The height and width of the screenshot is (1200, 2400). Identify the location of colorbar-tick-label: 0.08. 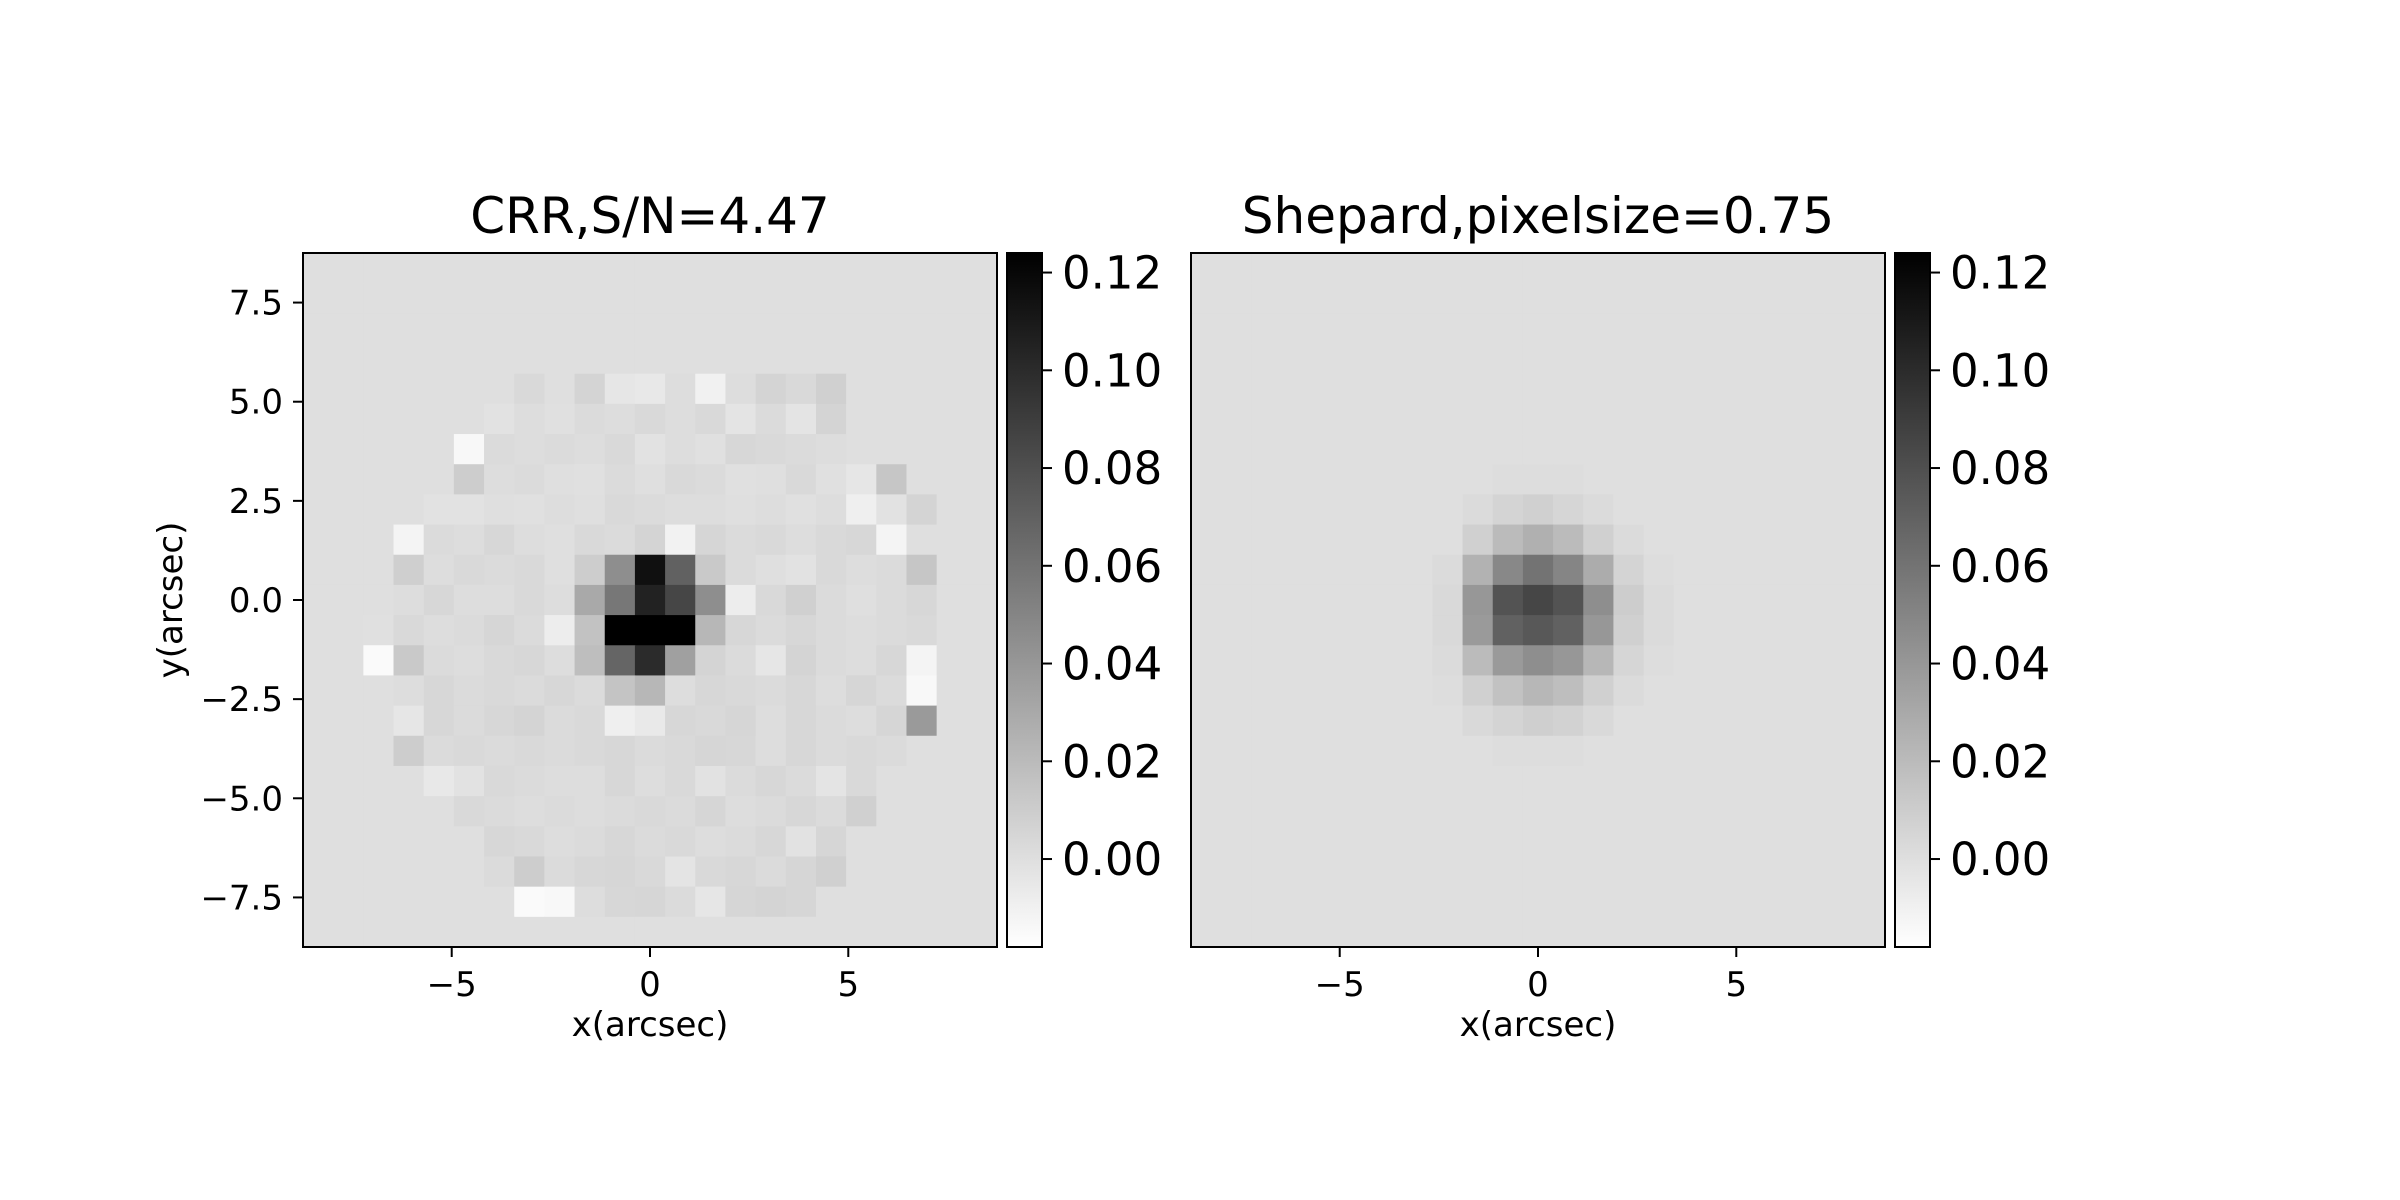
(1112, 468).